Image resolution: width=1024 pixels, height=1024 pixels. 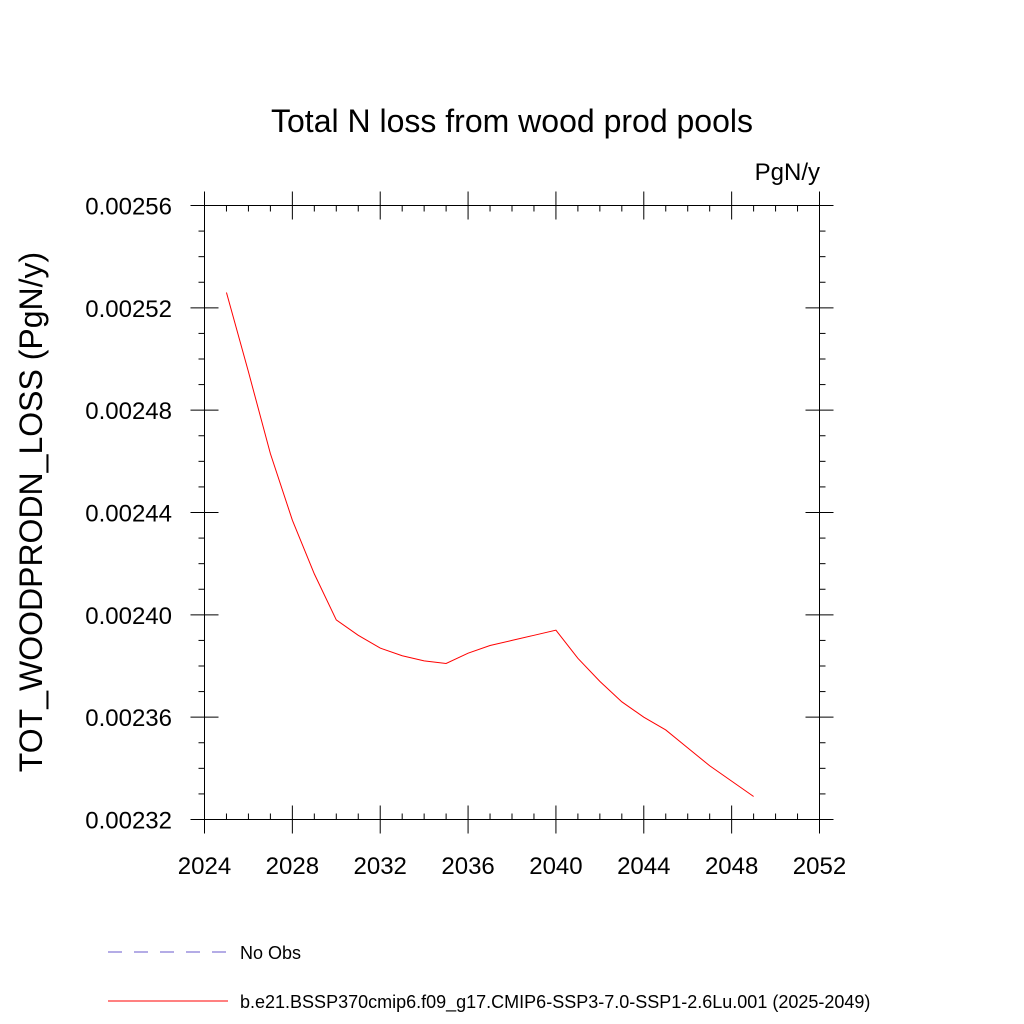 I want to click on y-tick-label: 0.00252, so click(x=128, y=309).